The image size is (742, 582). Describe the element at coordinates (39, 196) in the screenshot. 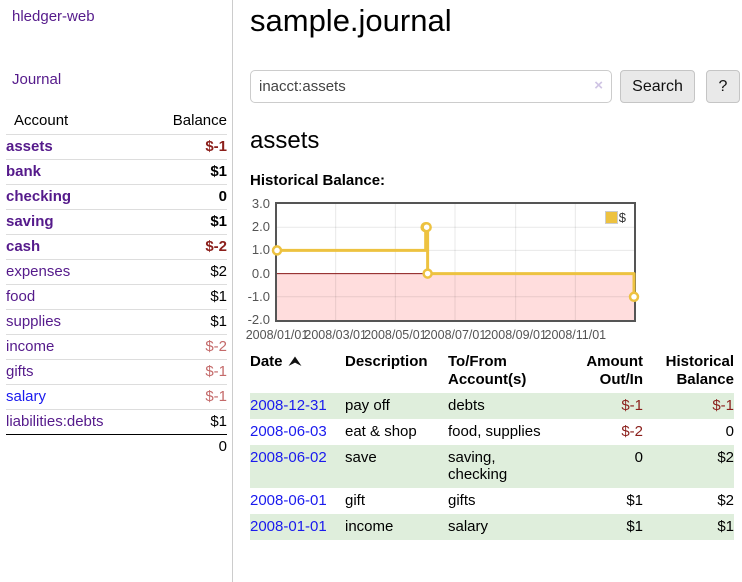

I see `account-link-checking: checking` at that location.